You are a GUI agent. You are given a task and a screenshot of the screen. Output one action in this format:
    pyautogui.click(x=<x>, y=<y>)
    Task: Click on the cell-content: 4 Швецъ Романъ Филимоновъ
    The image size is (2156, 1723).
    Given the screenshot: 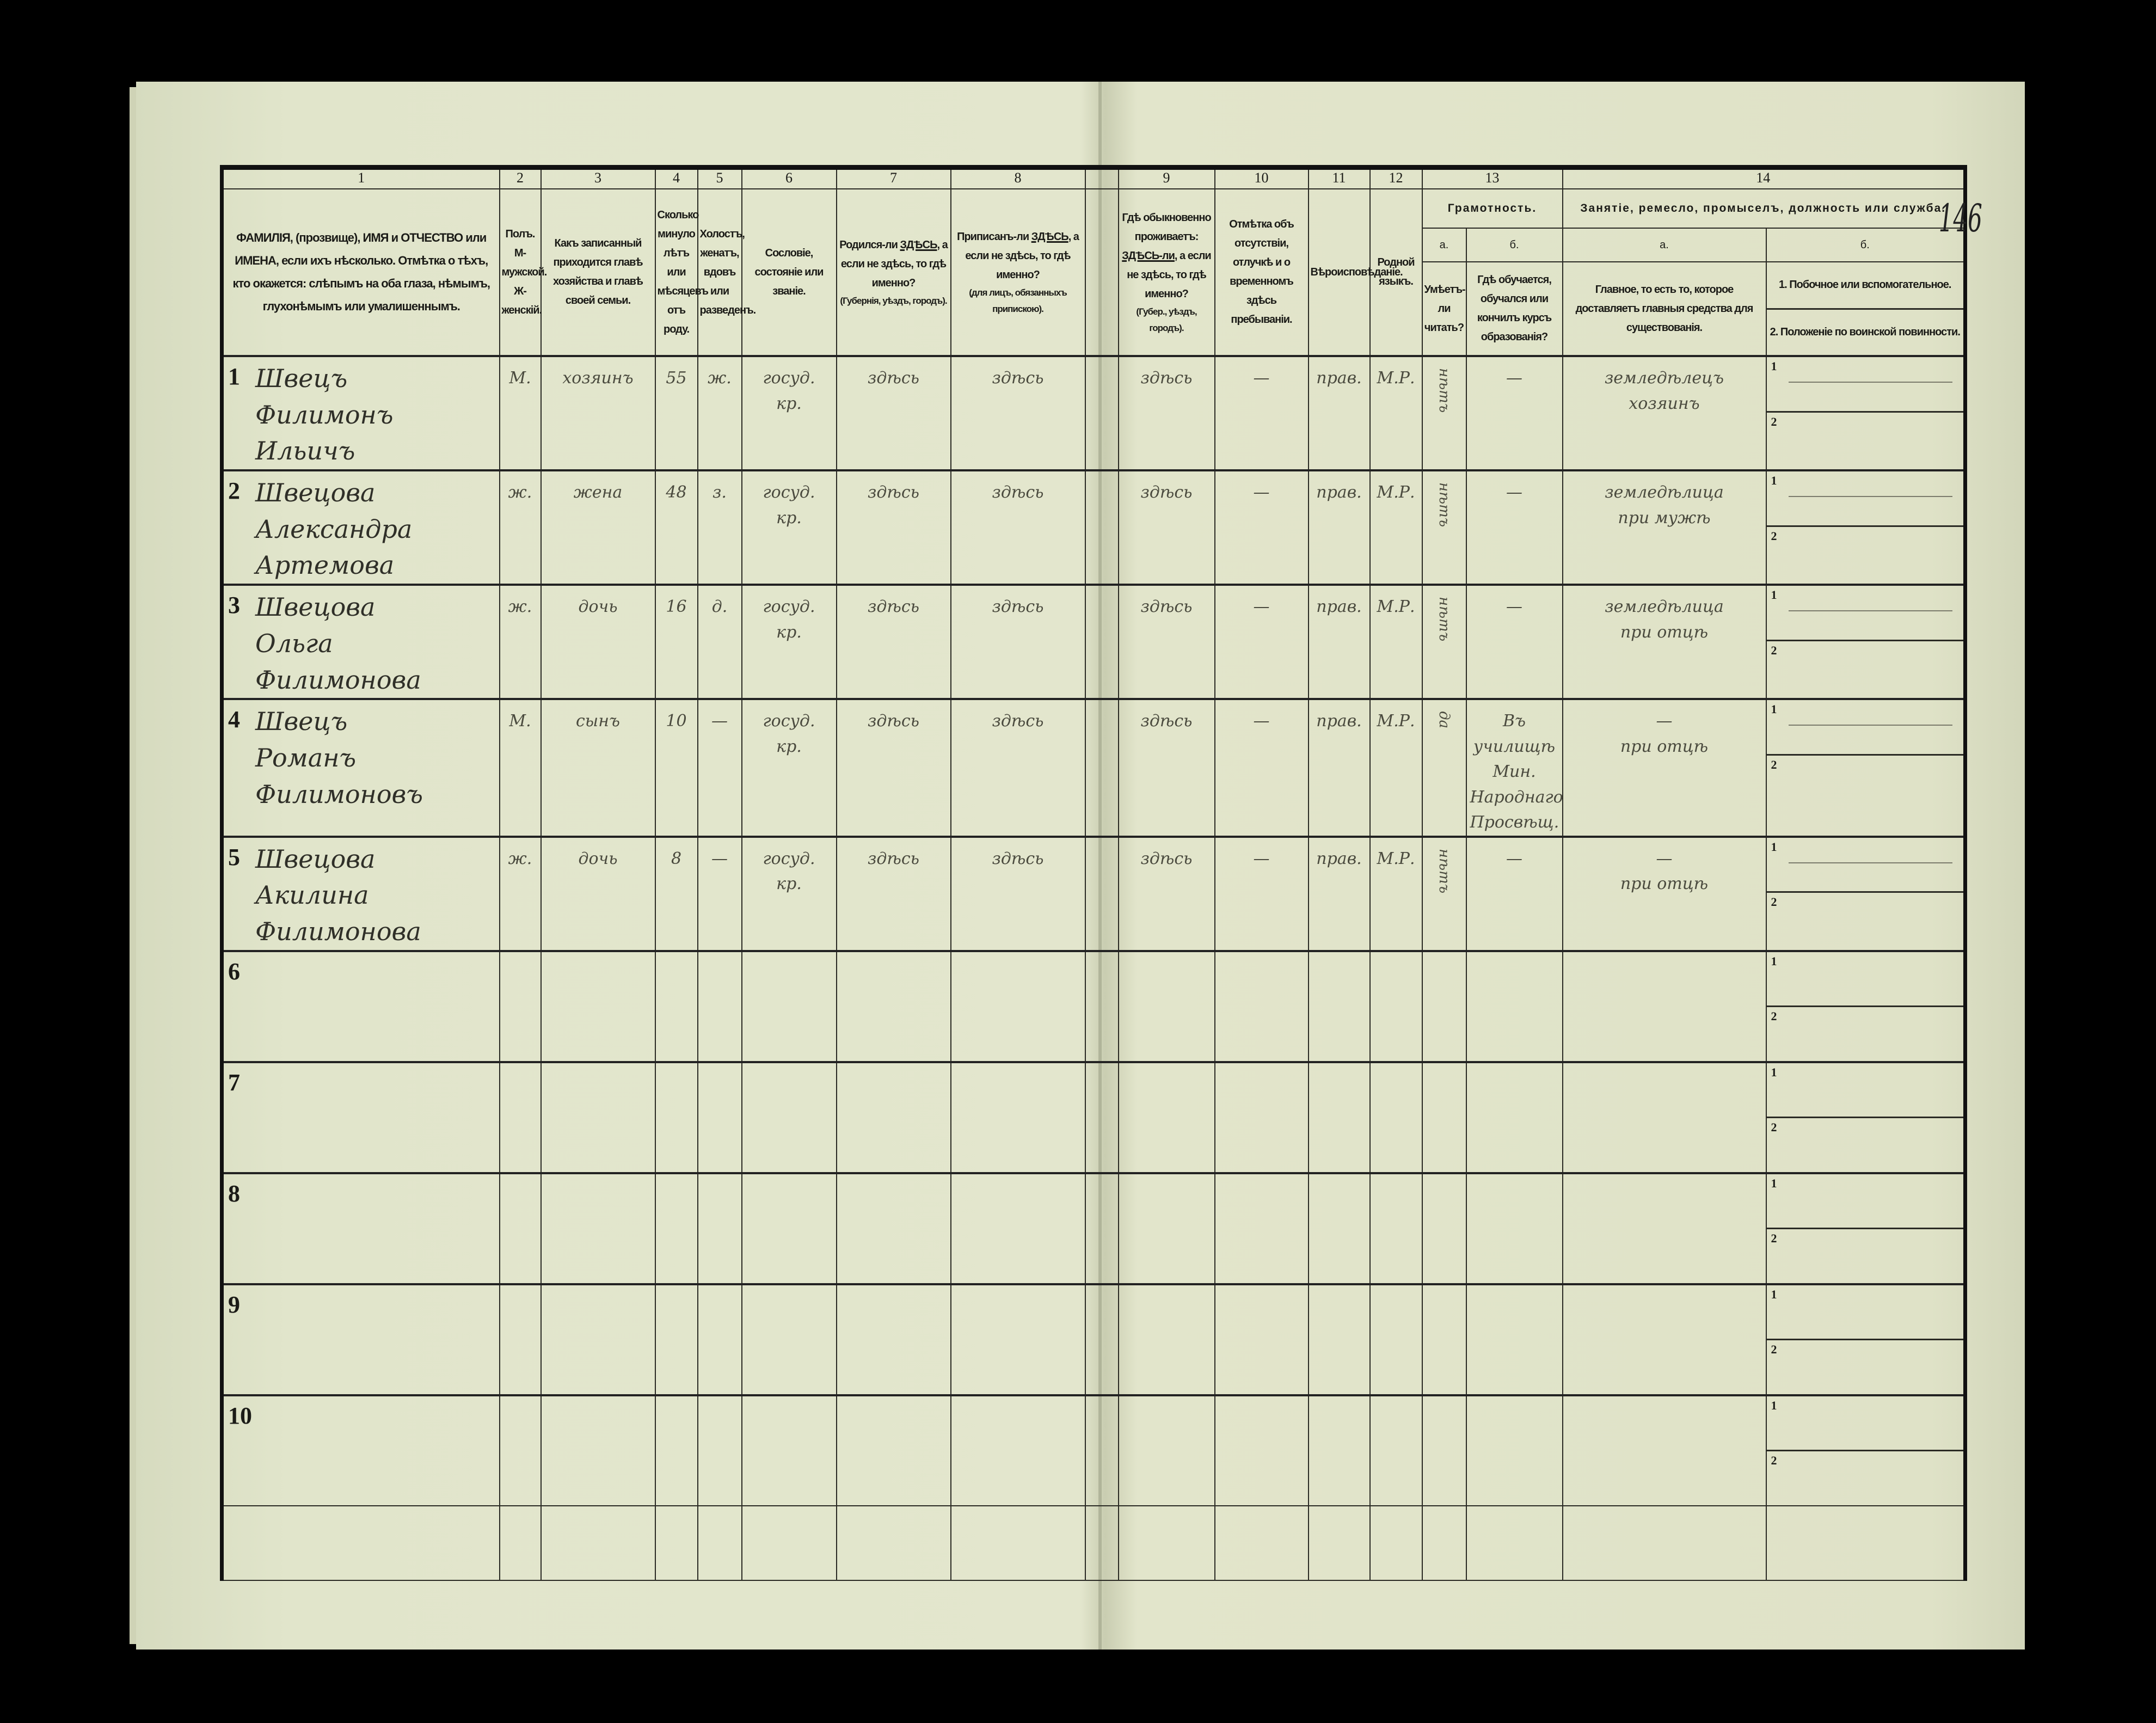 What is the action you would take?
    pyautogui.click(x=361, y=768)
    